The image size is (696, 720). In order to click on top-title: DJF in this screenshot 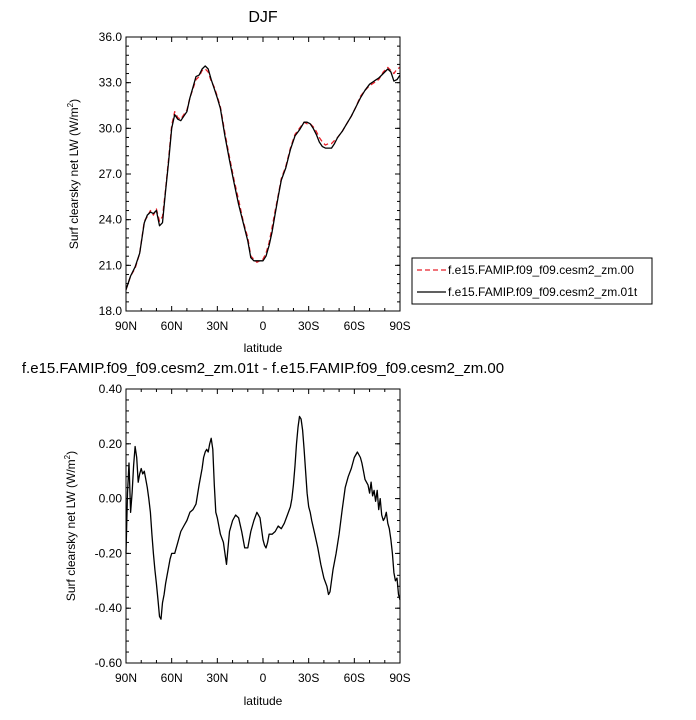, I will do `click(263, 17)`.